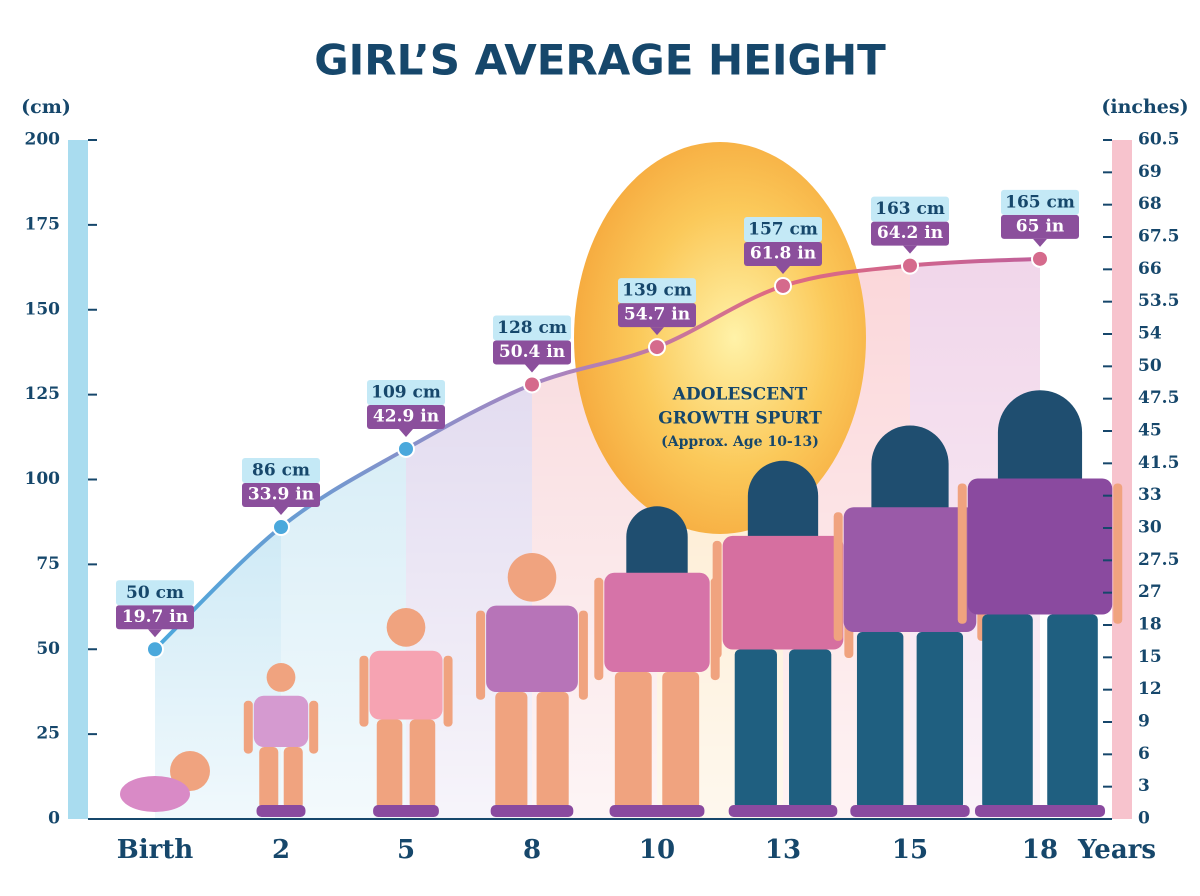 Image resolution: width=1200 pixels, height=896 pixels. I want to click on y2-tick-label: 33, so click(1150, 495).